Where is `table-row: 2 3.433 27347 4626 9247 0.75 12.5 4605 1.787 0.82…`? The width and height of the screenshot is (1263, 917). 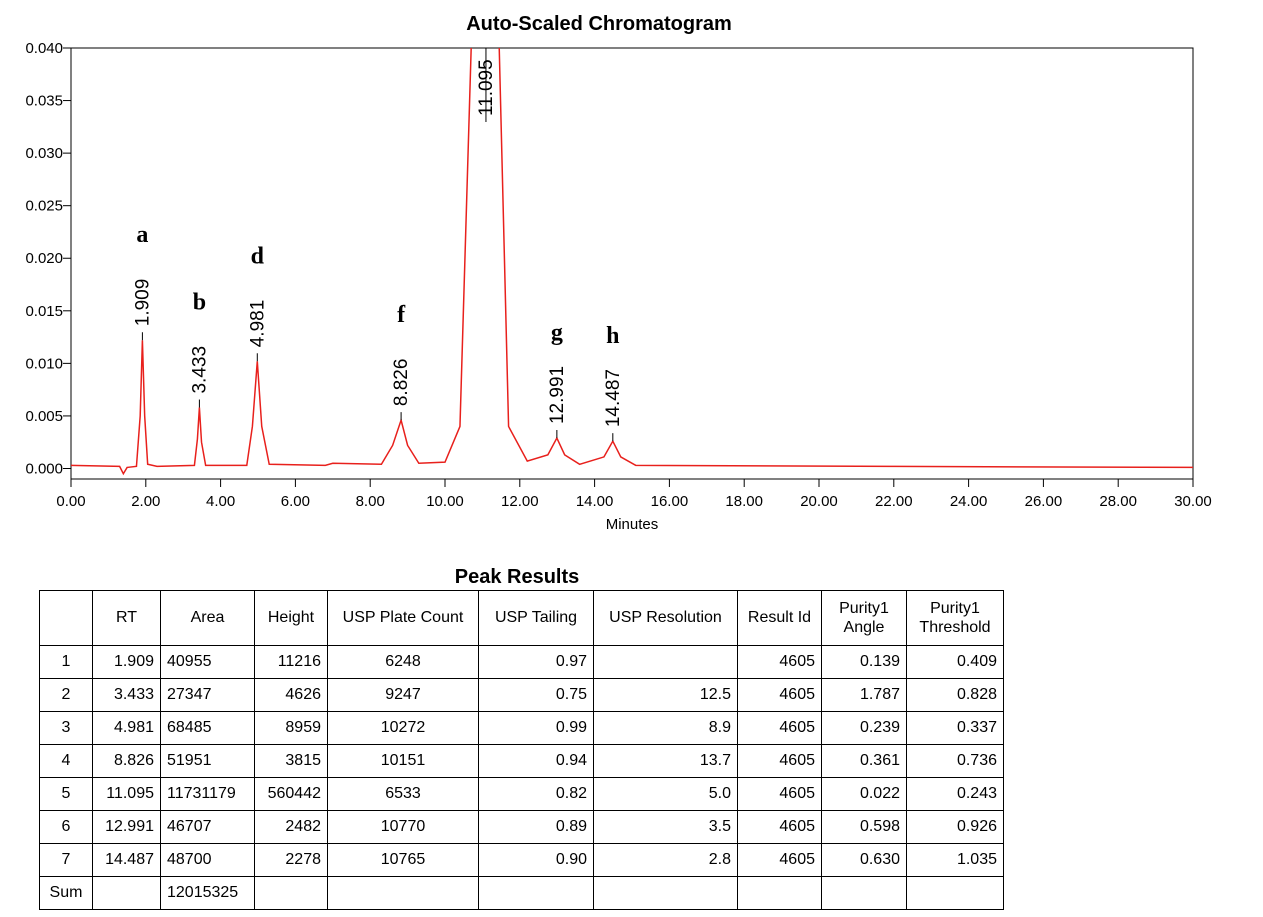 table-row: 2 3.433 27347 4626 9247 0.75 12.5 4605 1.787 0.82… is located at coordinates (521, 695).